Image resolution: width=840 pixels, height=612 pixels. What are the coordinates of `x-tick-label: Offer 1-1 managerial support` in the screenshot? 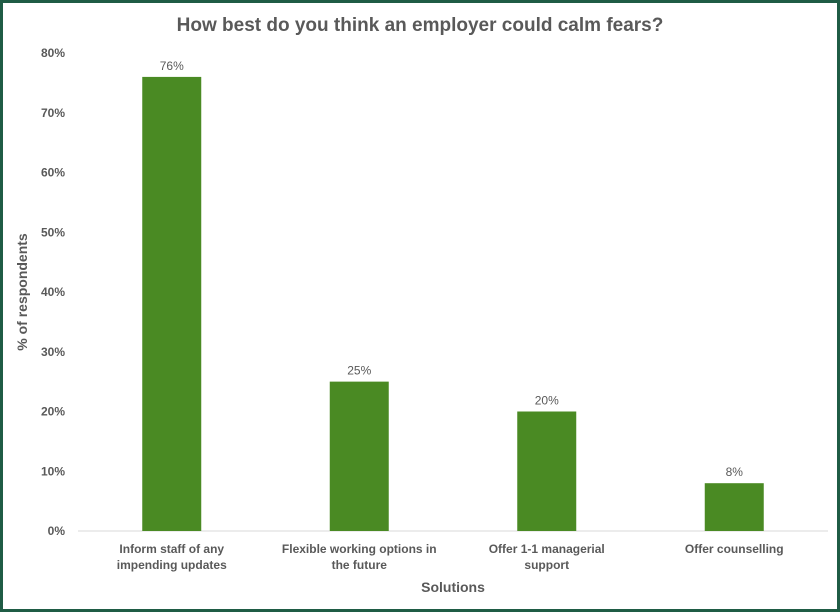 It's located at (547, 557).